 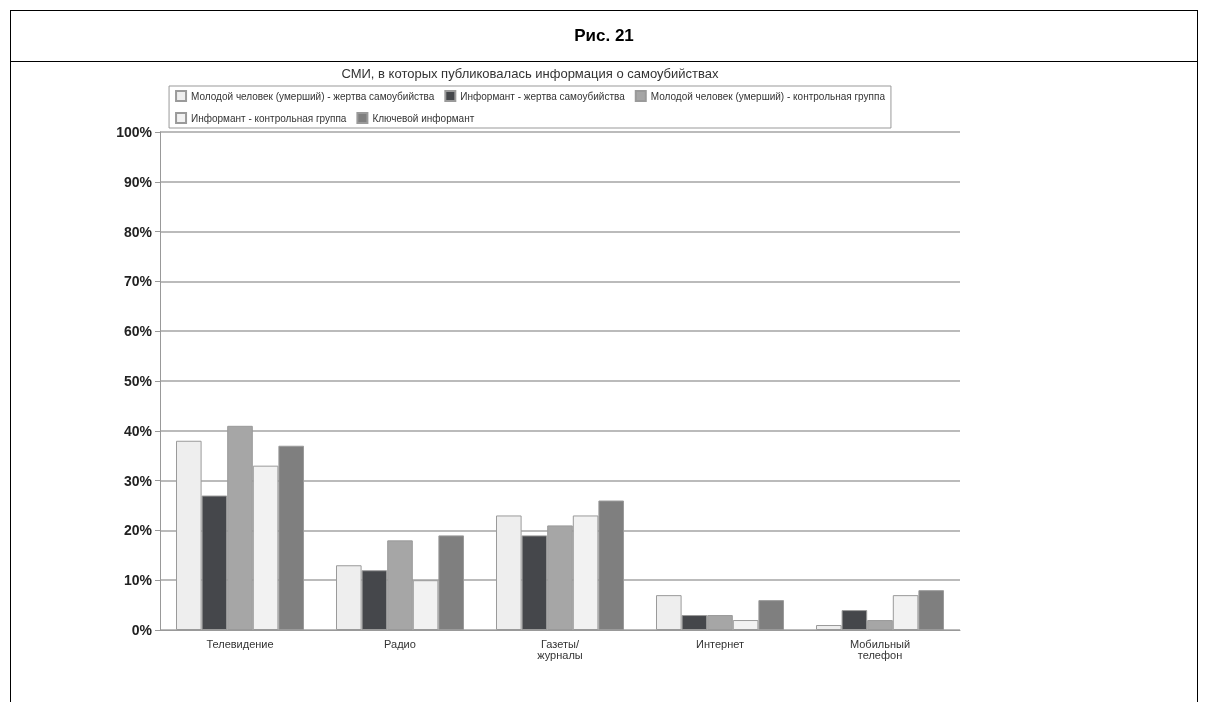 What do you see at coordinates (423, 118) in the screenshot?
I see `legend-label: Ключевой информант` at bounding box center [423, 118].